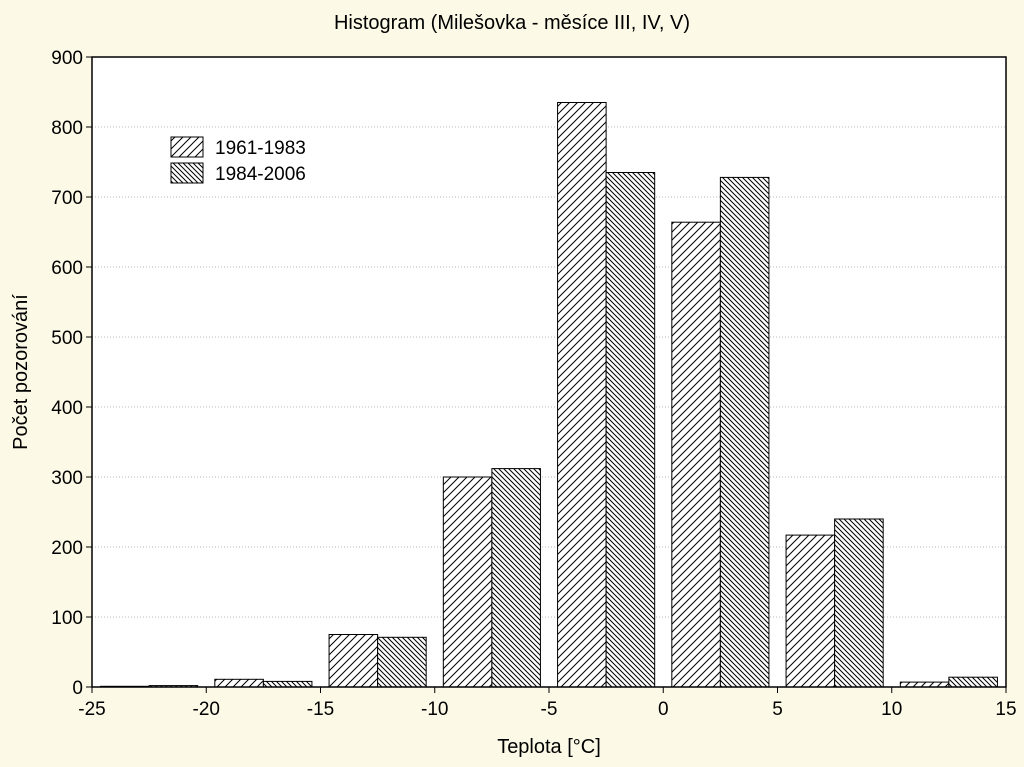 This screenshot has height=767, width=1024. What do you see at coordinates (67, 268) in the screenshot?
I see `y-tick-label: 600` at bounding box center [67, 268].